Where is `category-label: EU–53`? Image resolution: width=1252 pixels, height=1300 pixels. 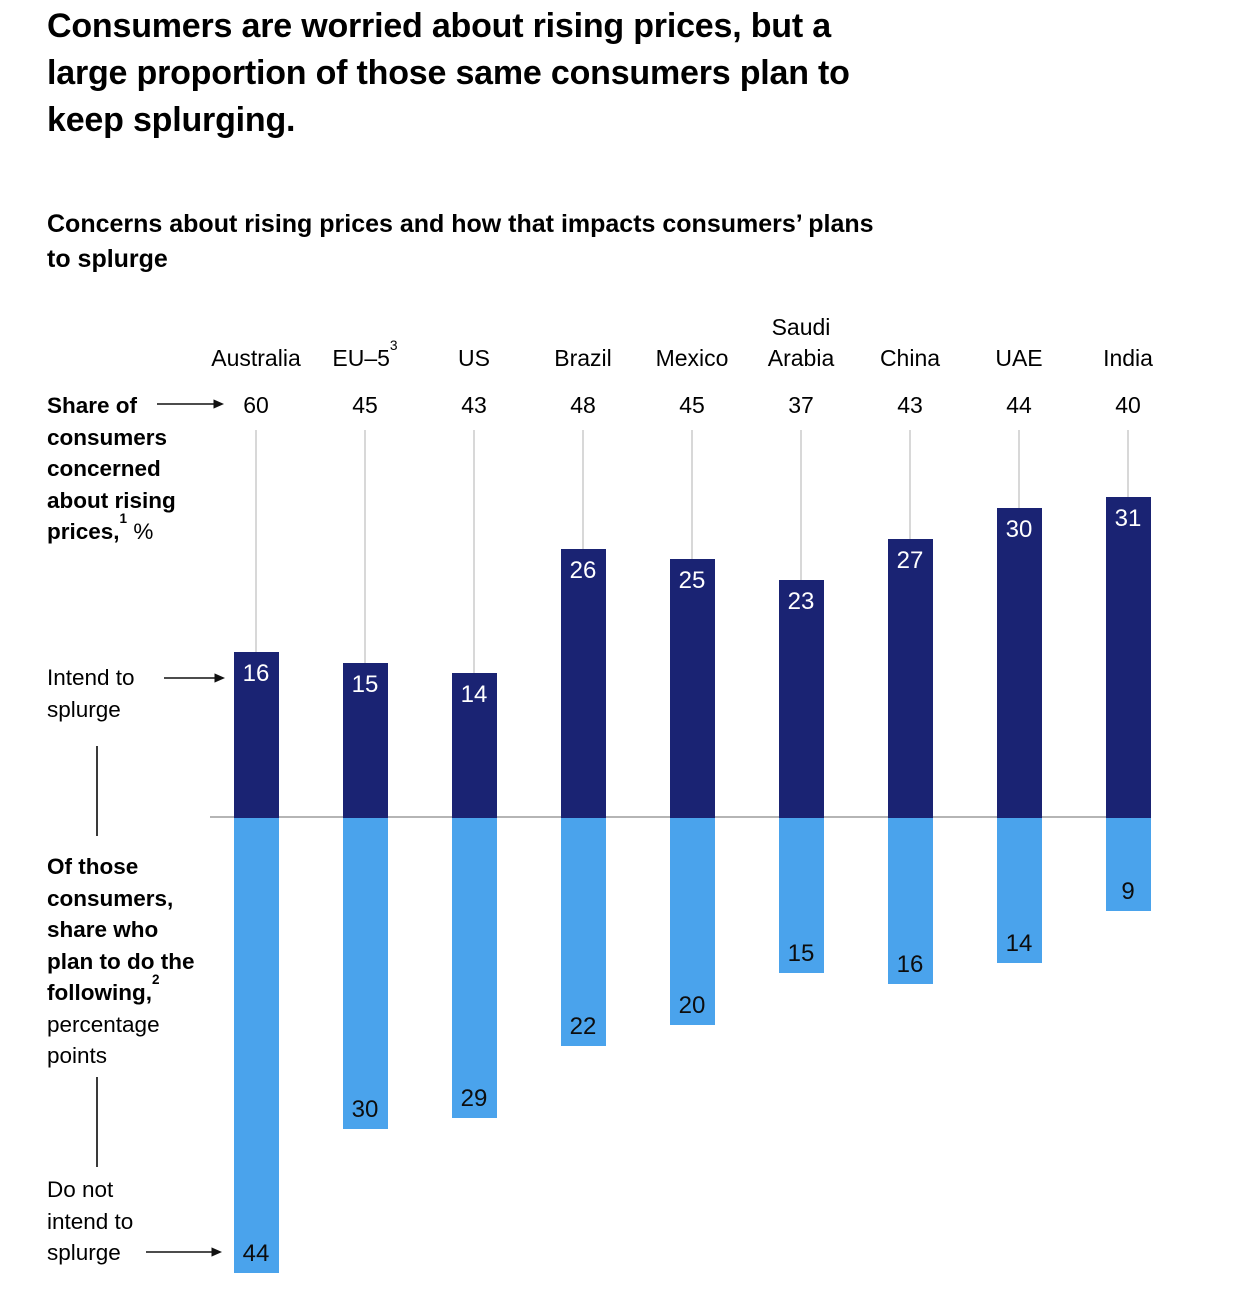
category-label: EU–53 is located at coordinates (365, 342).